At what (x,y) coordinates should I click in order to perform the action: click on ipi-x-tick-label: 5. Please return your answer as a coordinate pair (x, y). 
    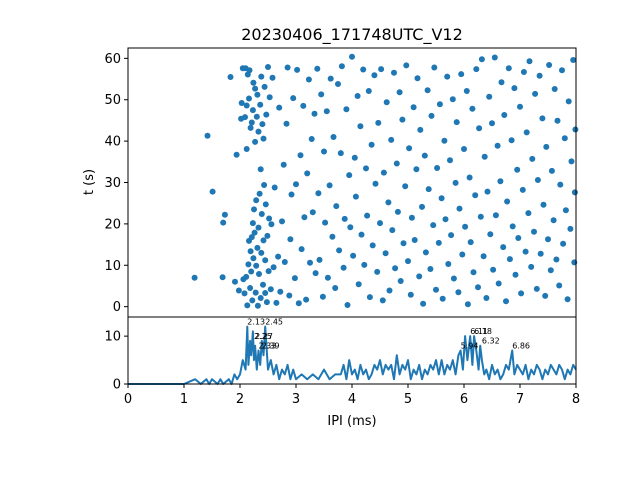
    Looking at the image, I should click on (408, 399).